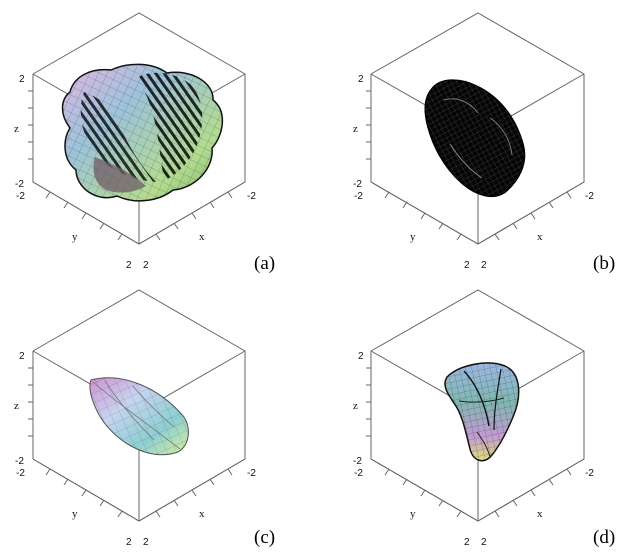 The image size is (623, 554). What do you see at coordinates (146, 265) in the screenshot?
I see `x-tick-bottom-a: 2` at bounding box center [146, 265].